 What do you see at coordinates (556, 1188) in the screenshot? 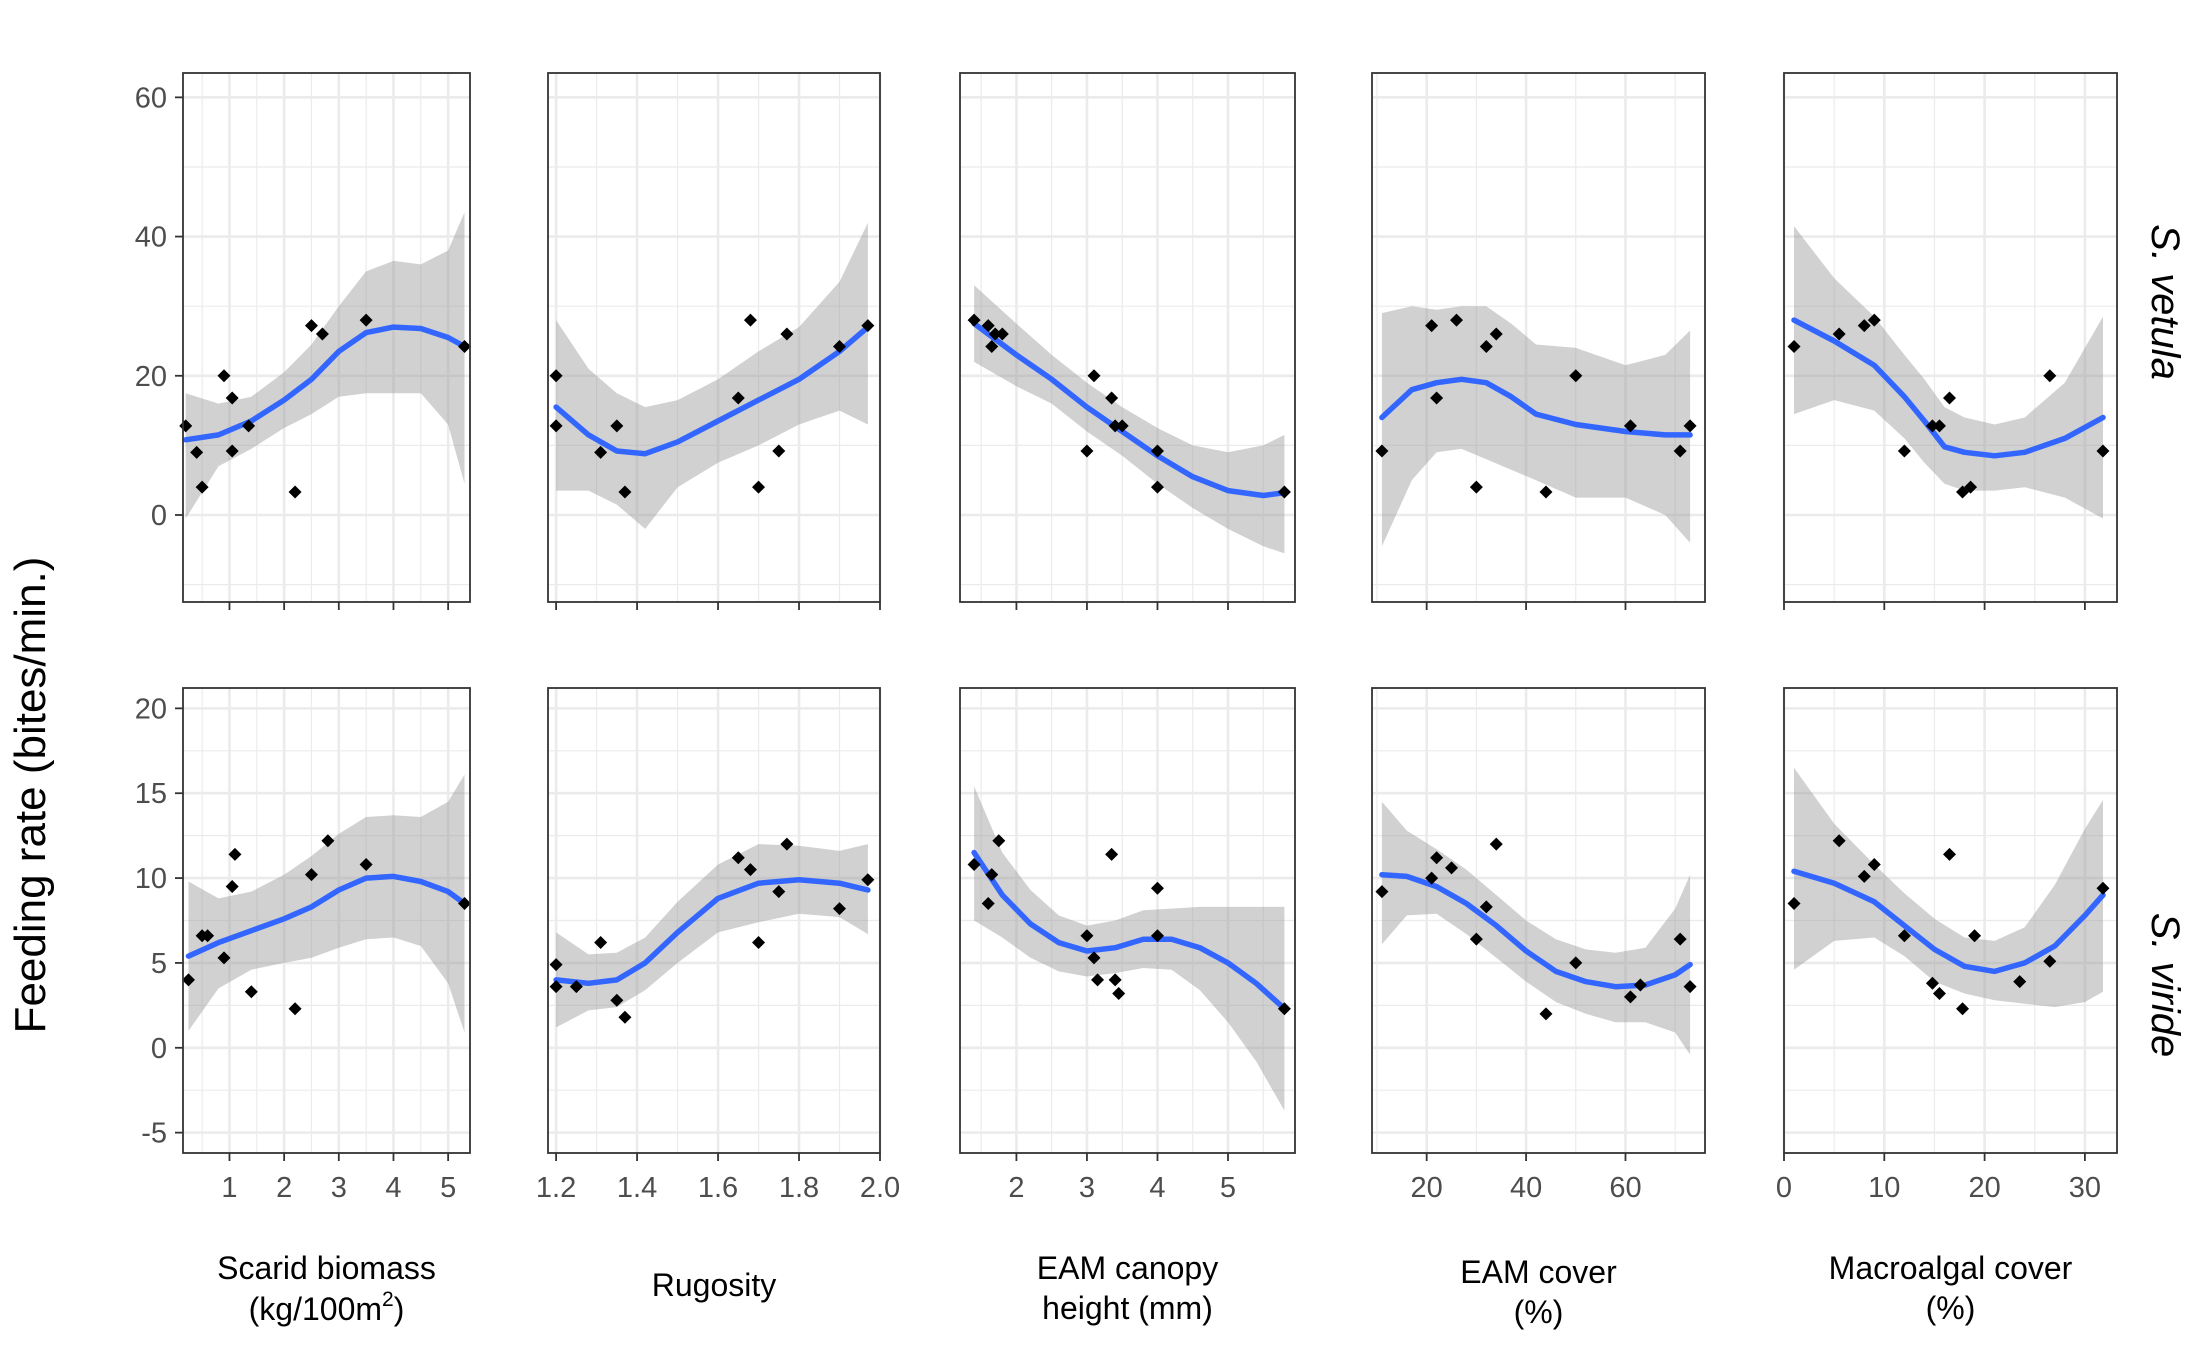
I see `x-tick-label: 1.2` at bounding box center [556, 1188].